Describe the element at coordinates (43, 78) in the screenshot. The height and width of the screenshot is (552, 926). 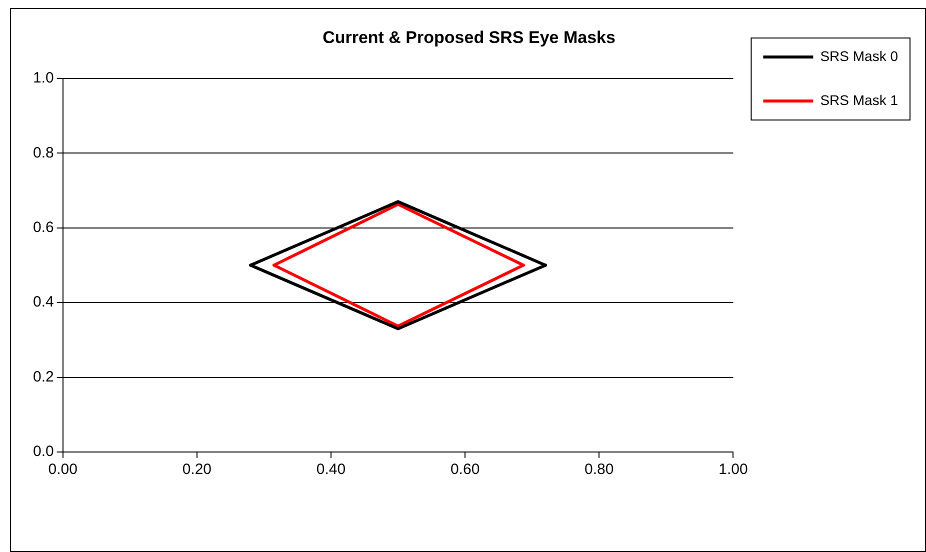
I see `y-tick-label: 1.0` at that location.